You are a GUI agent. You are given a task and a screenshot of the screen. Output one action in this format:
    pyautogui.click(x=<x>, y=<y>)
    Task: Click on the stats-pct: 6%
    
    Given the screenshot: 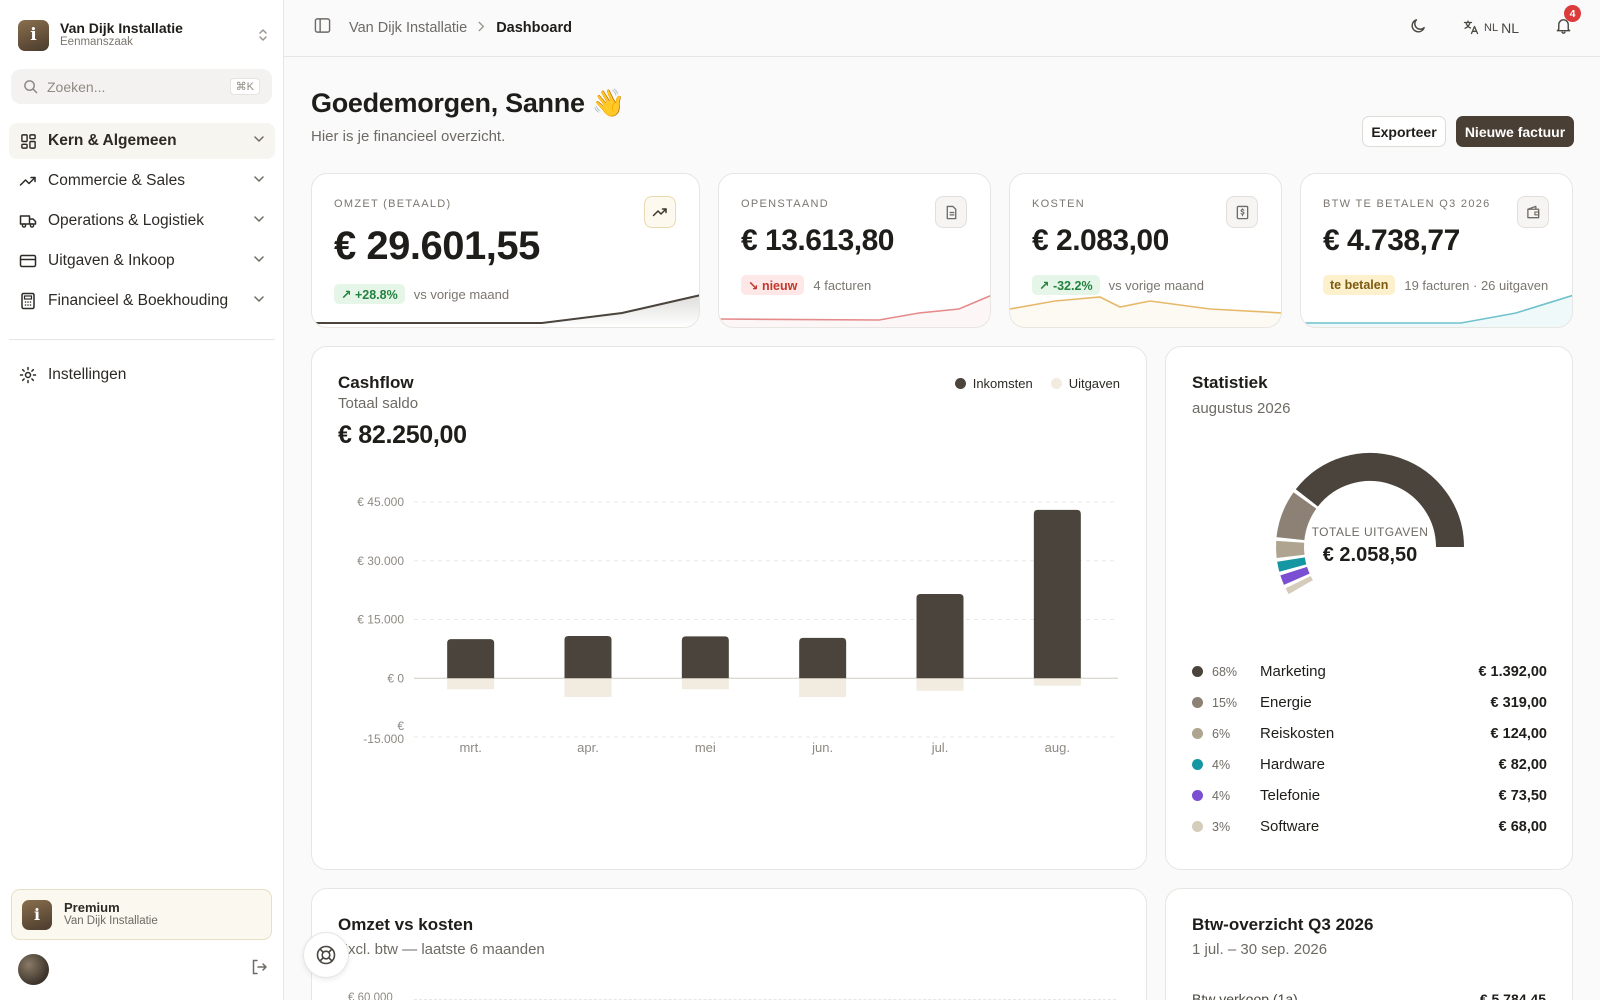 What is the action you would take?
    pyautogui.click(x=1221, y=733)
    